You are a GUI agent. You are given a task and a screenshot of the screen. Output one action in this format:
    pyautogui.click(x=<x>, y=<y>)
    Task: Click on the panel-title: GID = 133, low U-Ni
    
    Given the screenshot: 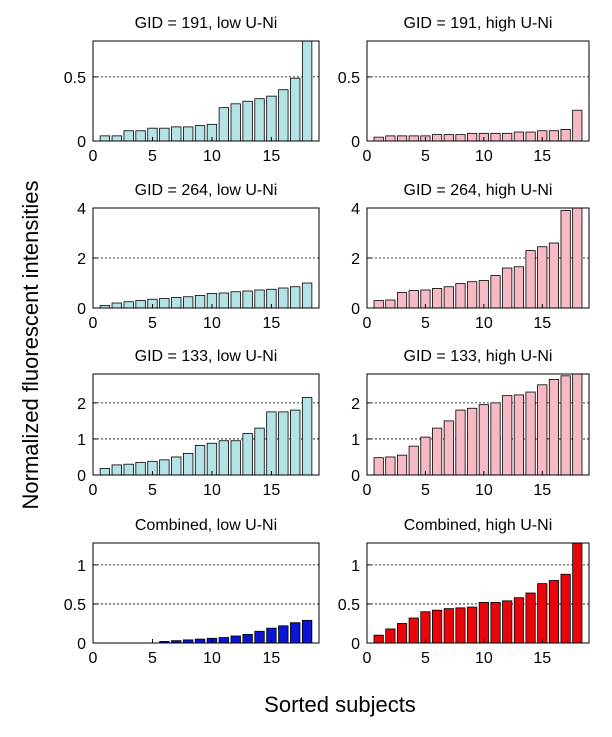 What is the action you would take?
    pyautogui.click(x=206, y=356)
    